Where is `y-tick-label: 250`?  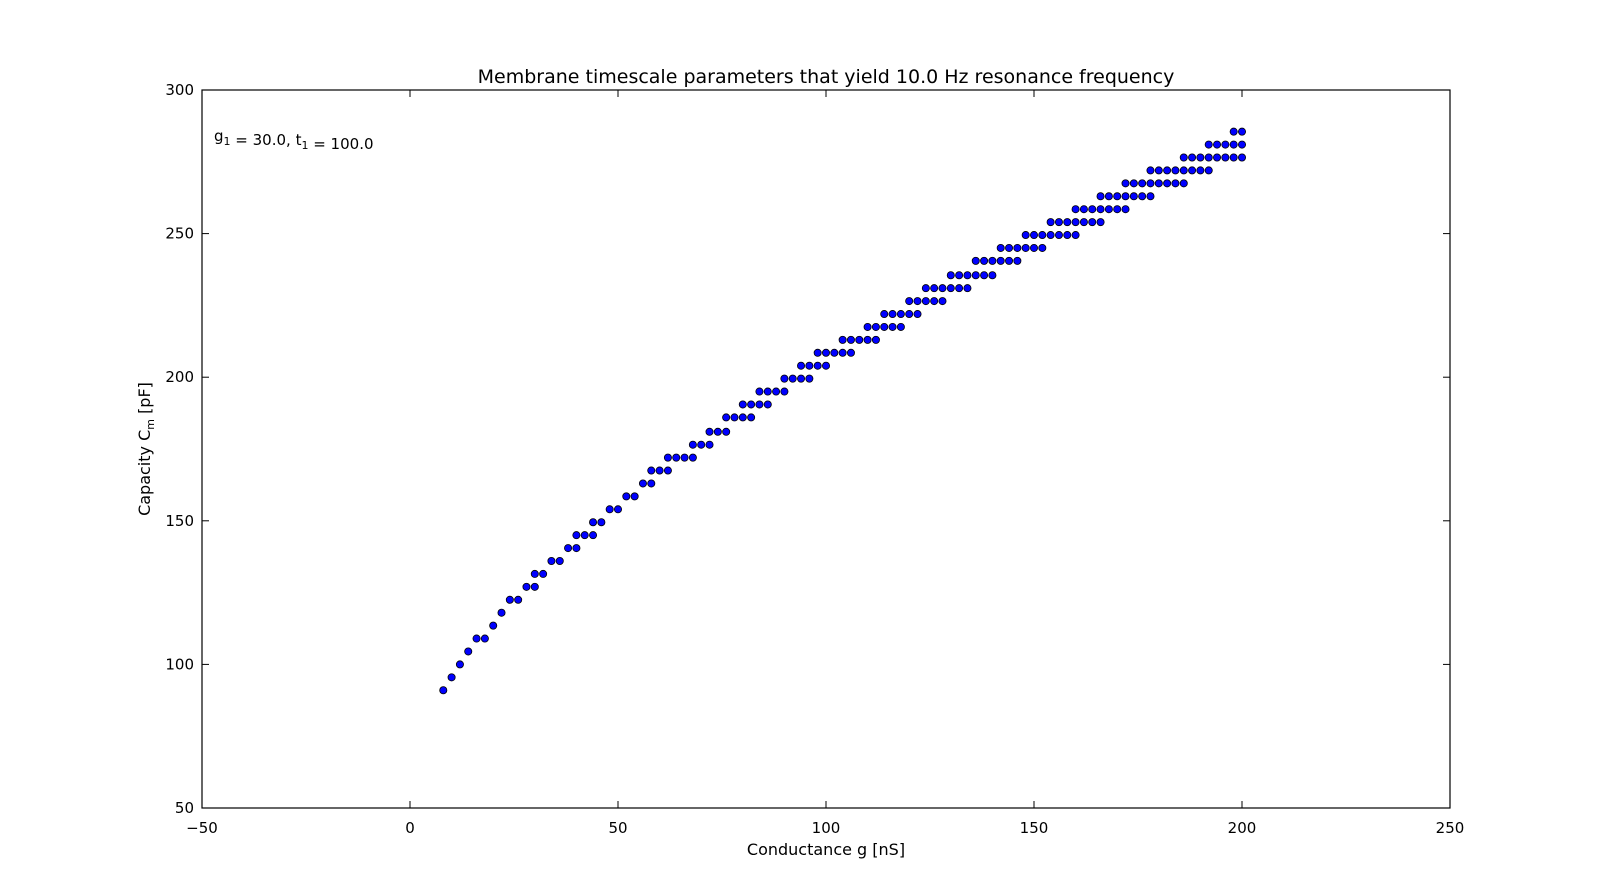
y-tick-label: 250 is located at coordinates (179, 234).